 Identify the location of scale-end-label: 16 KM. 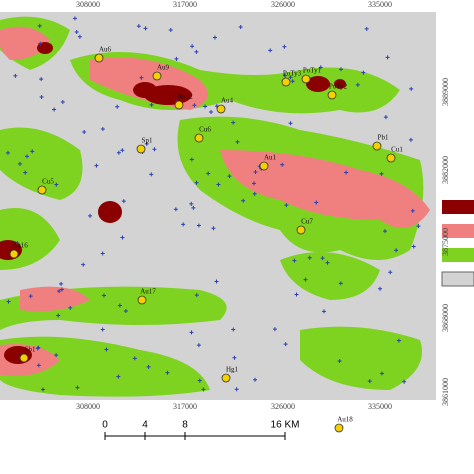
(285, 425).